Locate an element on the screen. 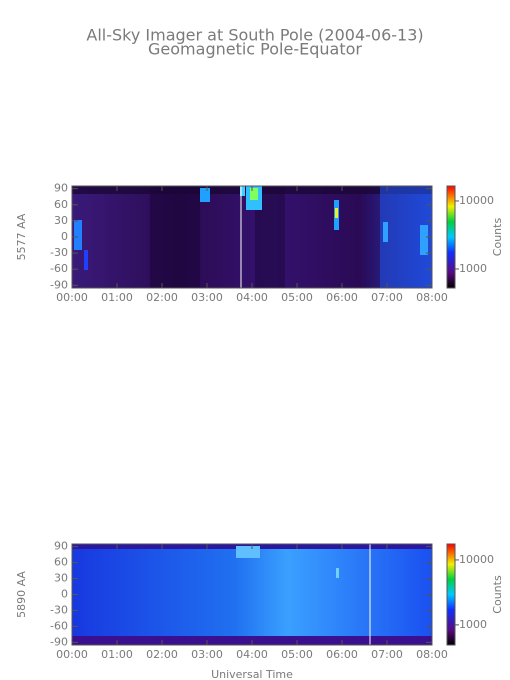  y-axis-label: 5890 AA is located at coordinates (21, 594).